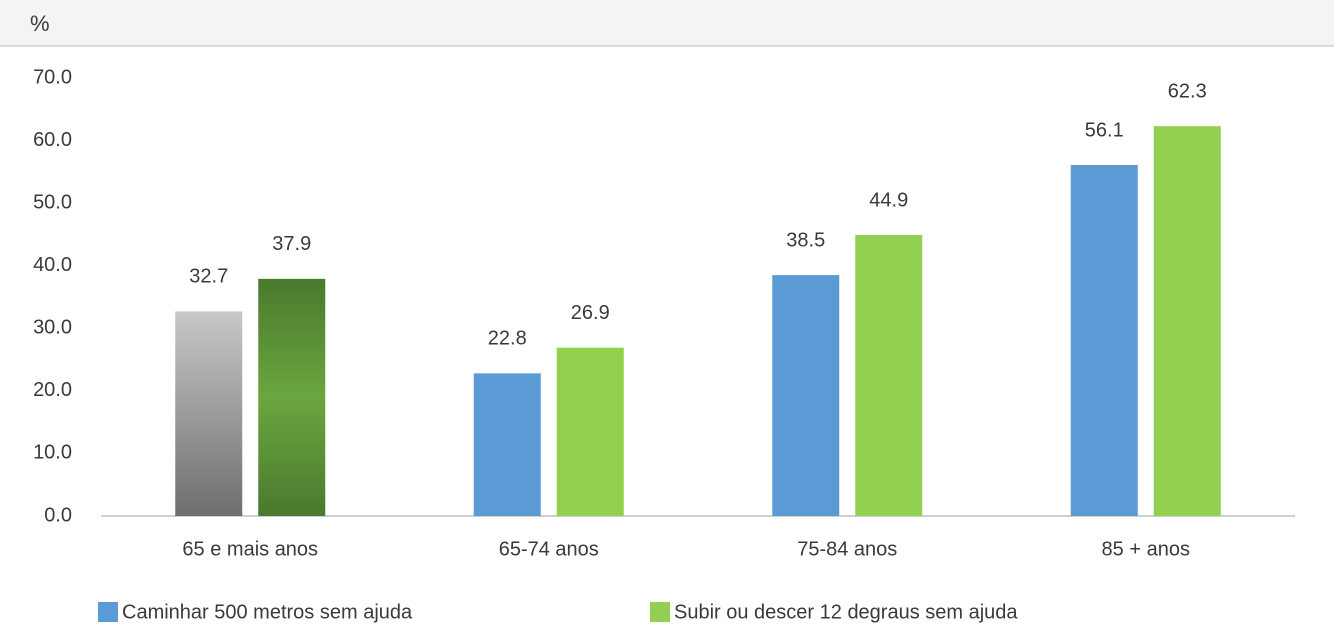 This screenshot has height=627, width=1334. Describe the element at coordinates (507, 339) in the screenshot. I see `value-label: 22.8` at that location.